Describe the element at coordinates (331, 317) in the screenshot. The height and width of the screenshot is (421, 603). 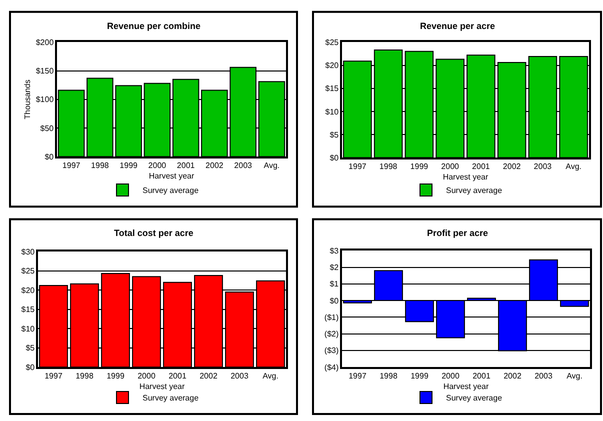
I see `y-tick-label: ($1)` at that location.